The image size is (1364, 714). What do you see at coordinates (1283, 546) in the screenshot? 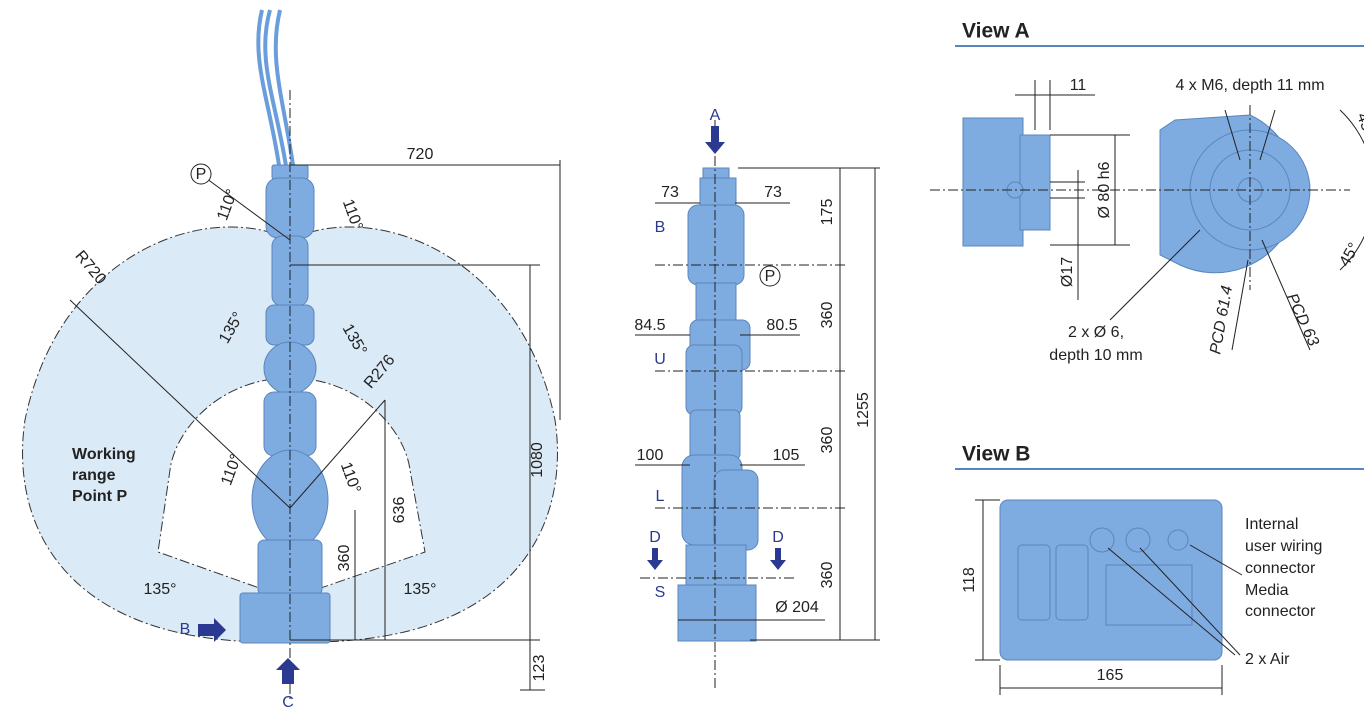
I see `connector-label: user wiring` at bounding box center [1283, 546].